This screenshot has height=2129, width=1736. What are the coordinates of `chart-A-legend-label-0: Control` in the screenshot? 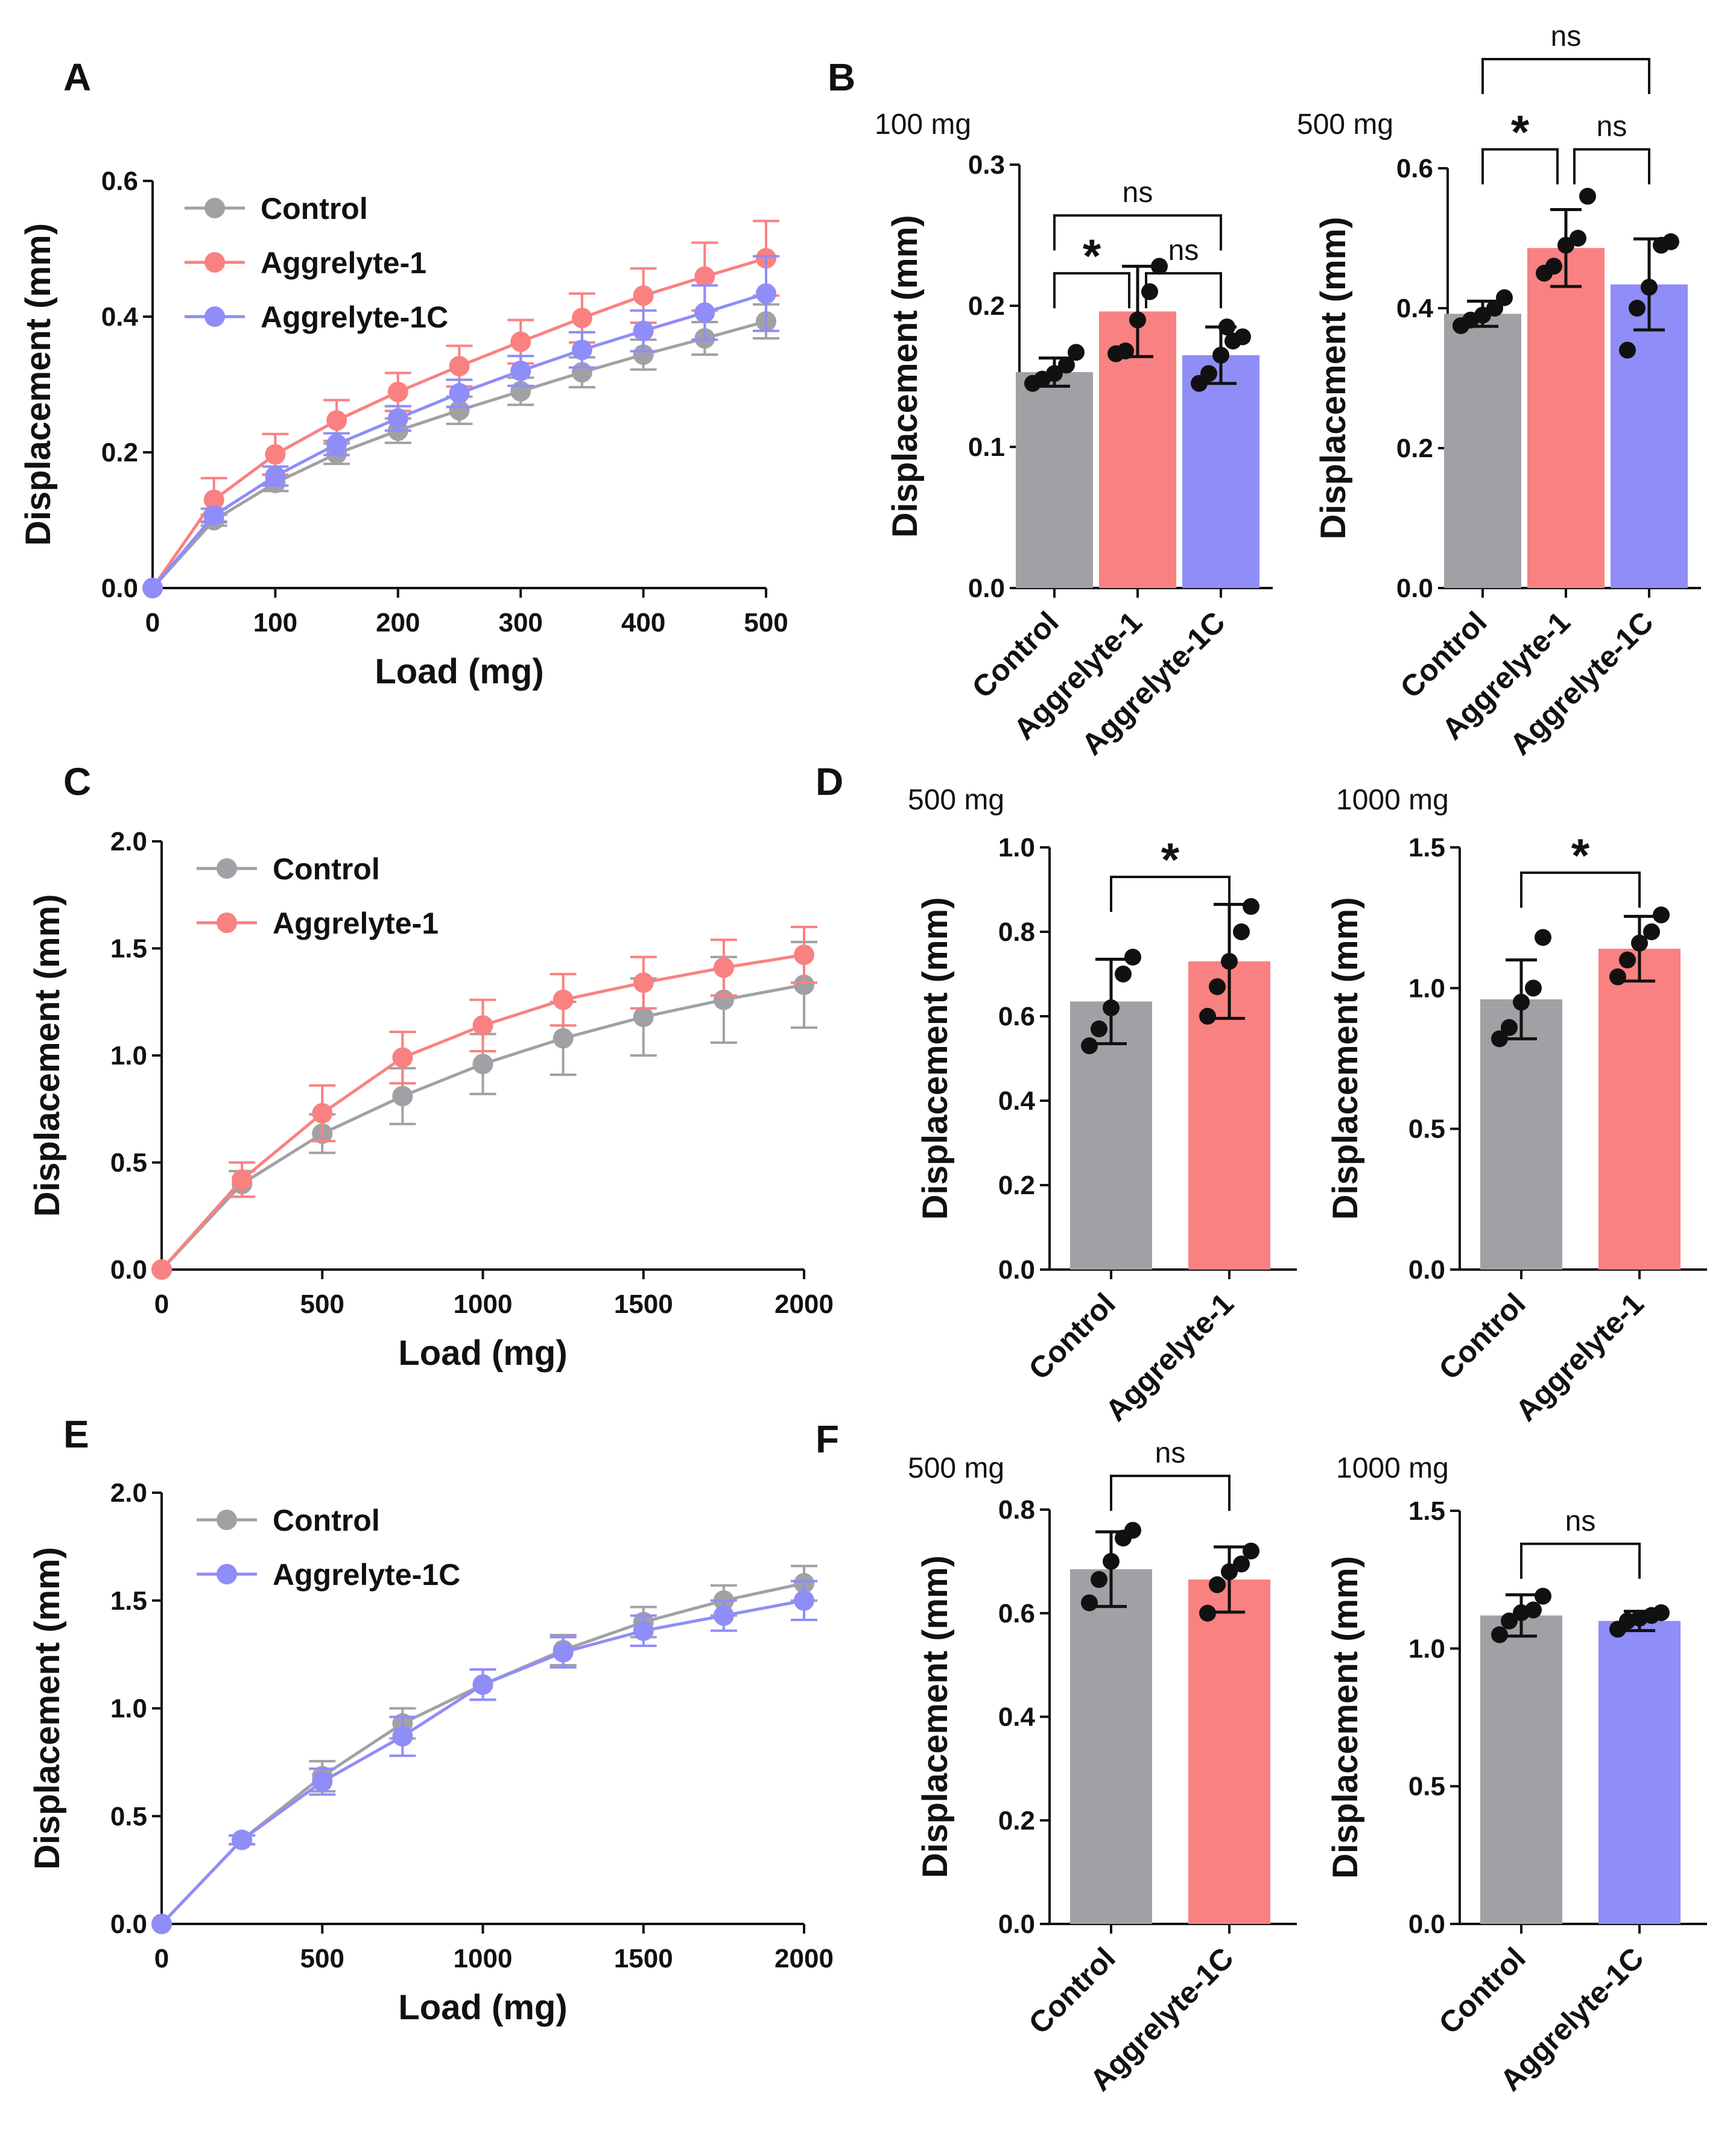 It's located at (314, 209).